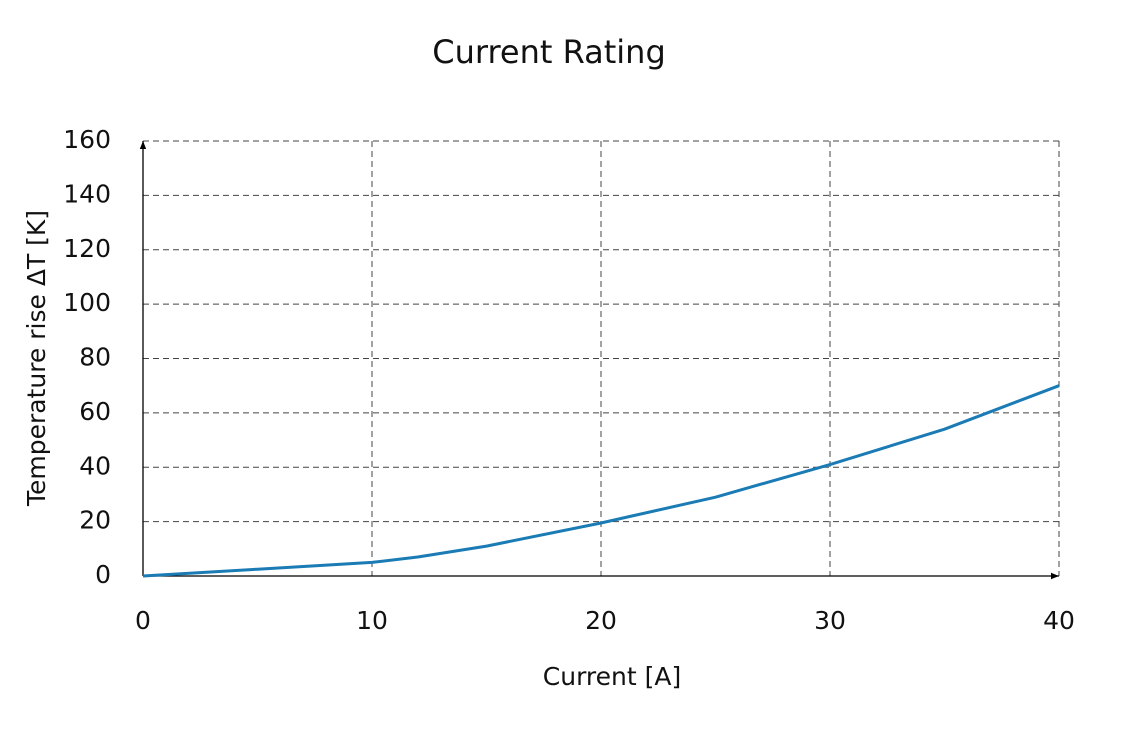 Image resolution: width=1123 pixels, height=730 pixels. Describe the element at coordinates (95, 465) in the screenshot. I see `y-tick-label: 40` at that location.